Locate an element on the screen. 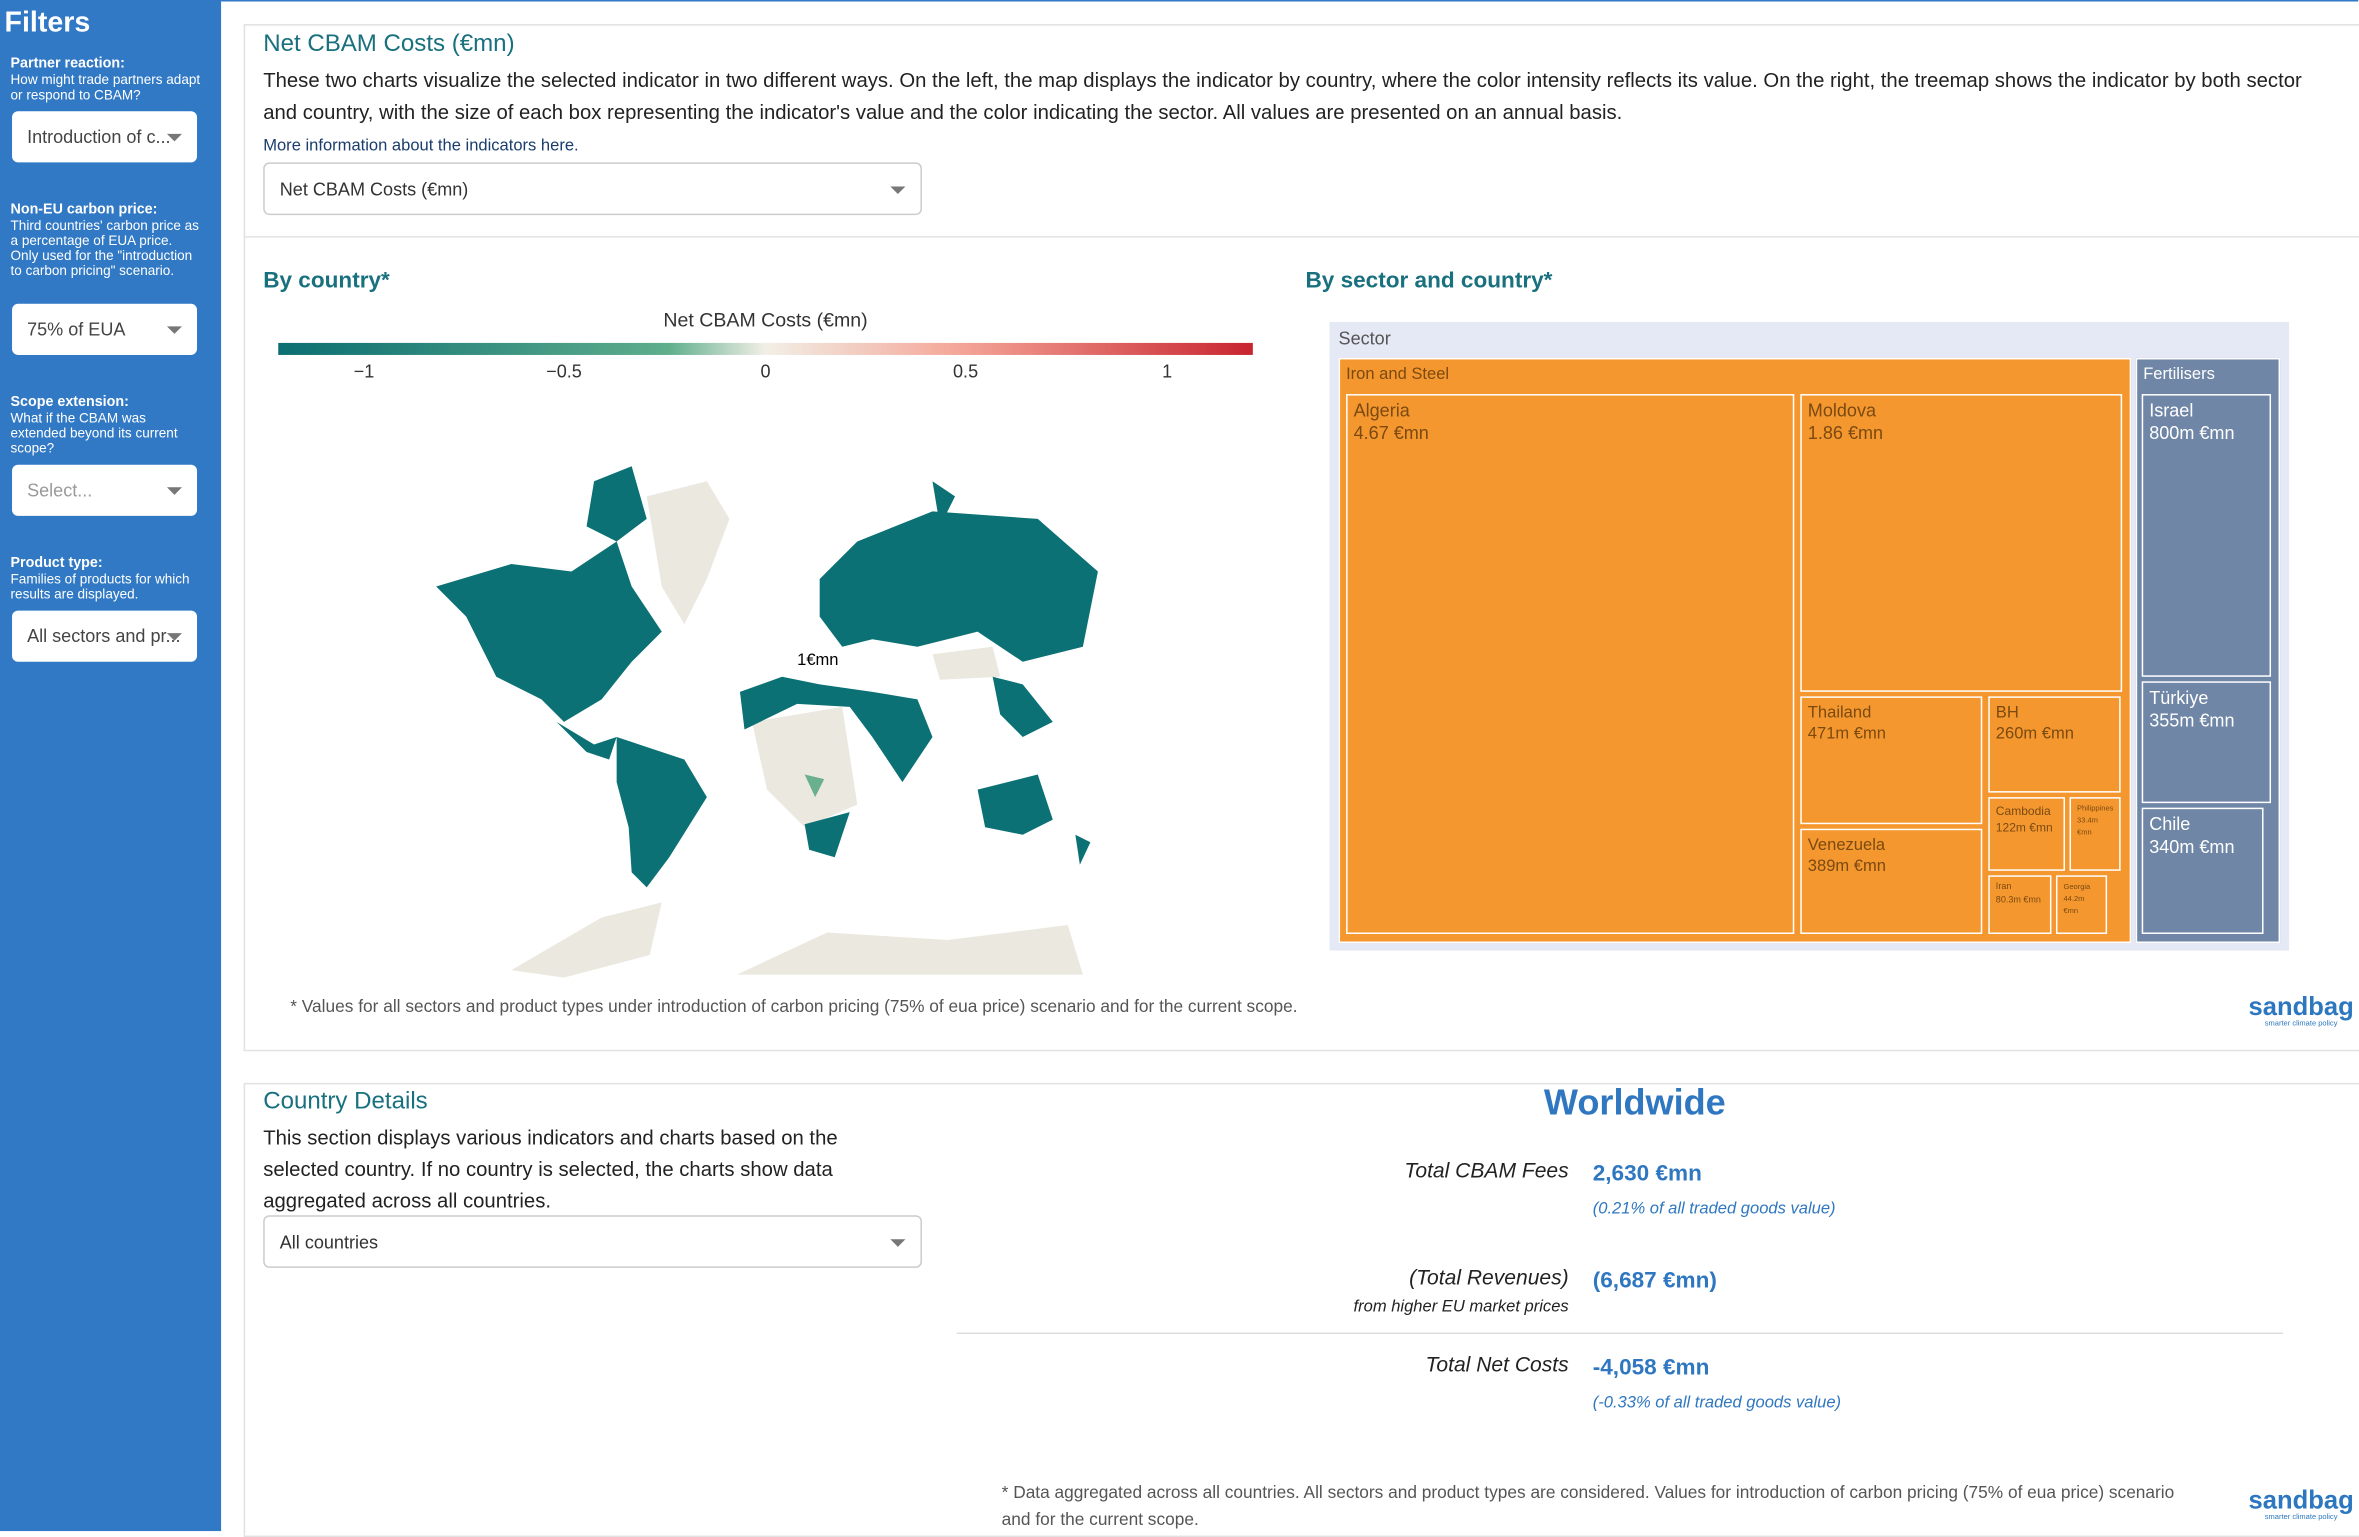 The image size is (2359, 1537). row-sublabel: from higher EU market prices is located at coordinates (1461, 1306).